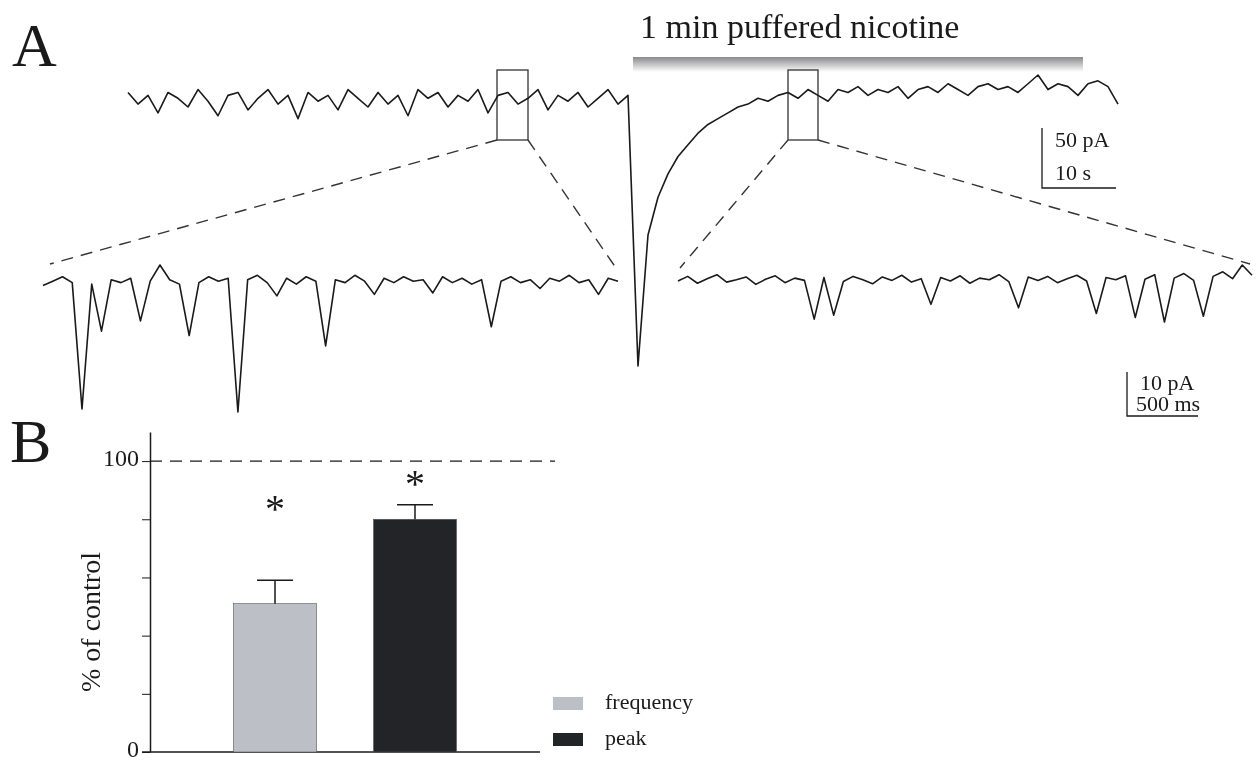 The width and height of the screenshot is (1258, 764). What do you see at coordinates (31, 441) in the screenshot?
I see `chart-title: B` at bounding box center [31, 441].